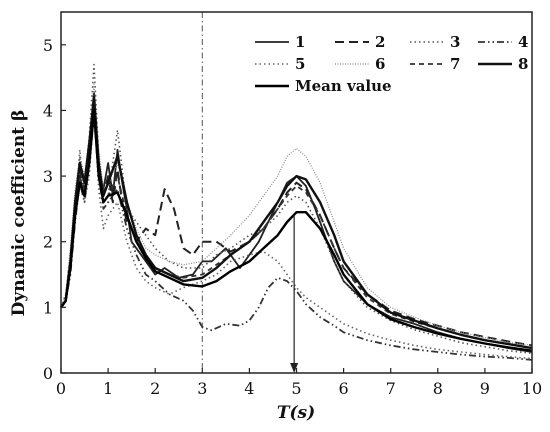  Describe the element at coordinates (455, 64) in the screenshot. I see `legend-label-7: 7` at that location.